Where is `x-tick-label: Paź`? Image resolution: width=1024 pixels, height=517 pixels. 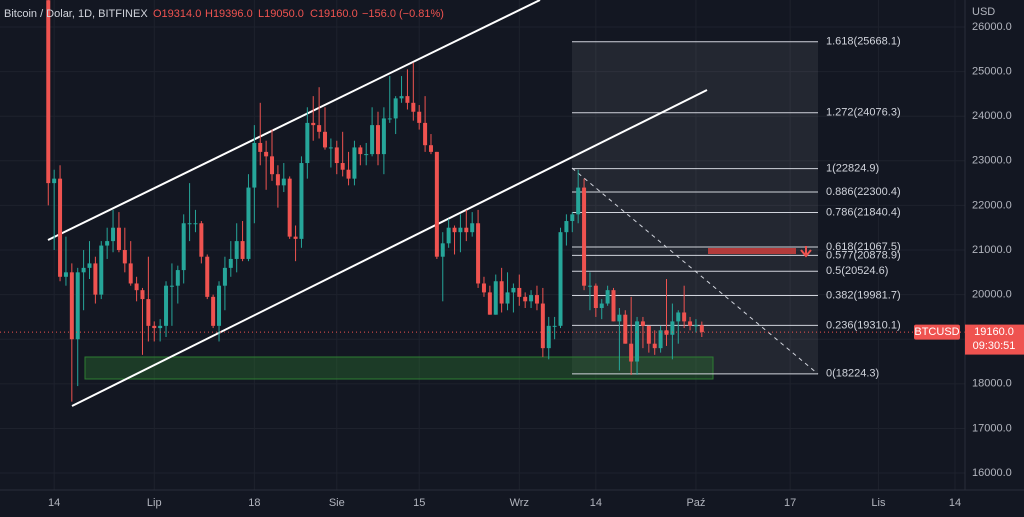 x-tick-label: Paź is located at coordinates (695, 503).